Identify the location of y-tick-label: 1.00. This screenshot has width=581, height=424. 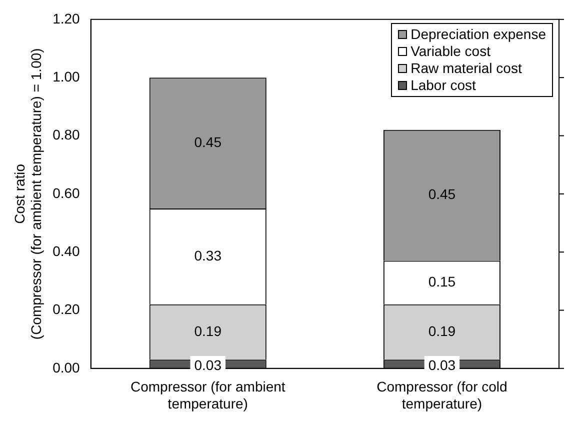
(66, 76).